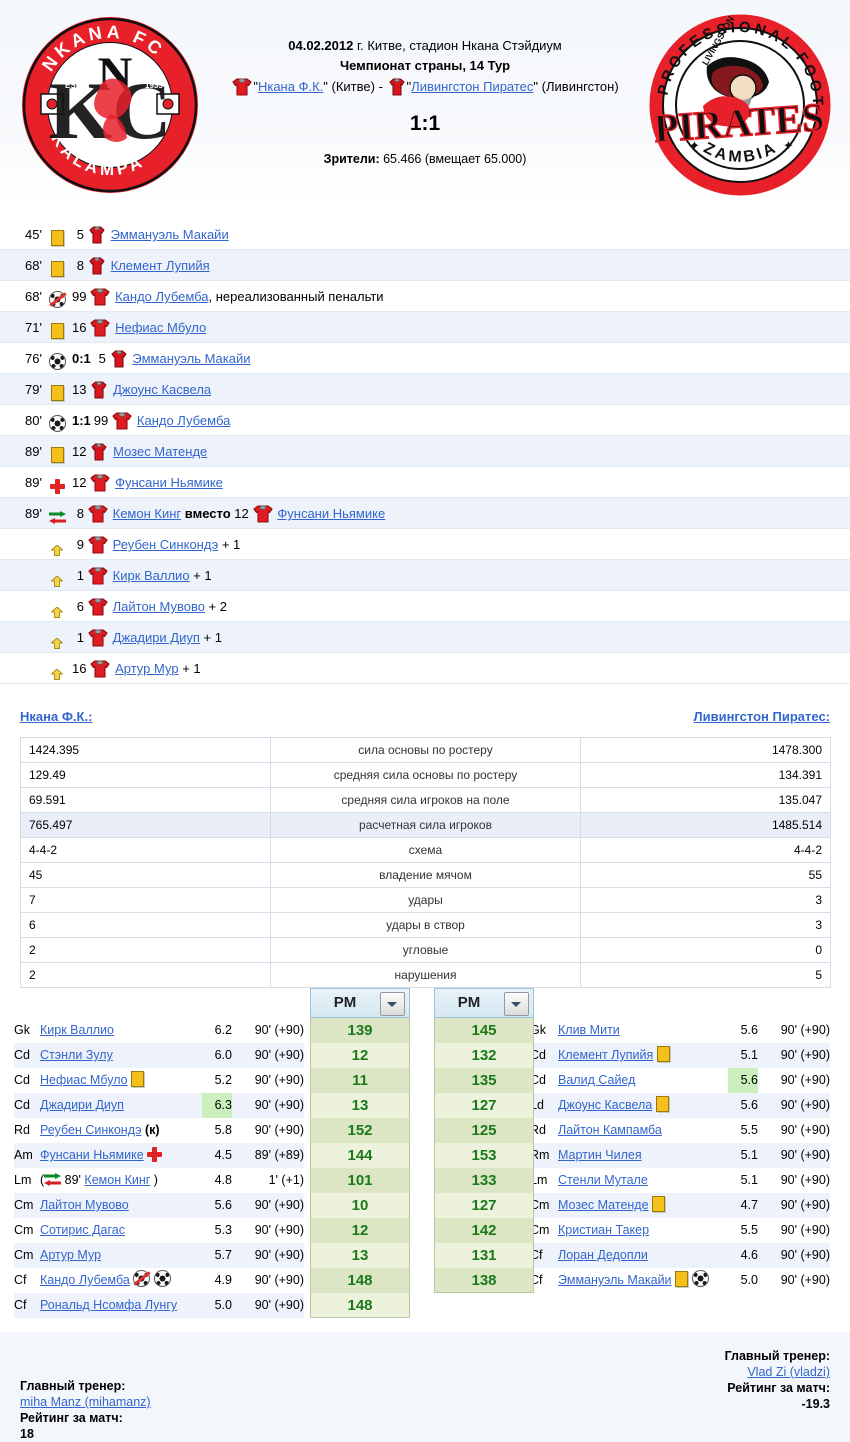  I want to click on pm-selector-home: PM, so click(360, 1003).